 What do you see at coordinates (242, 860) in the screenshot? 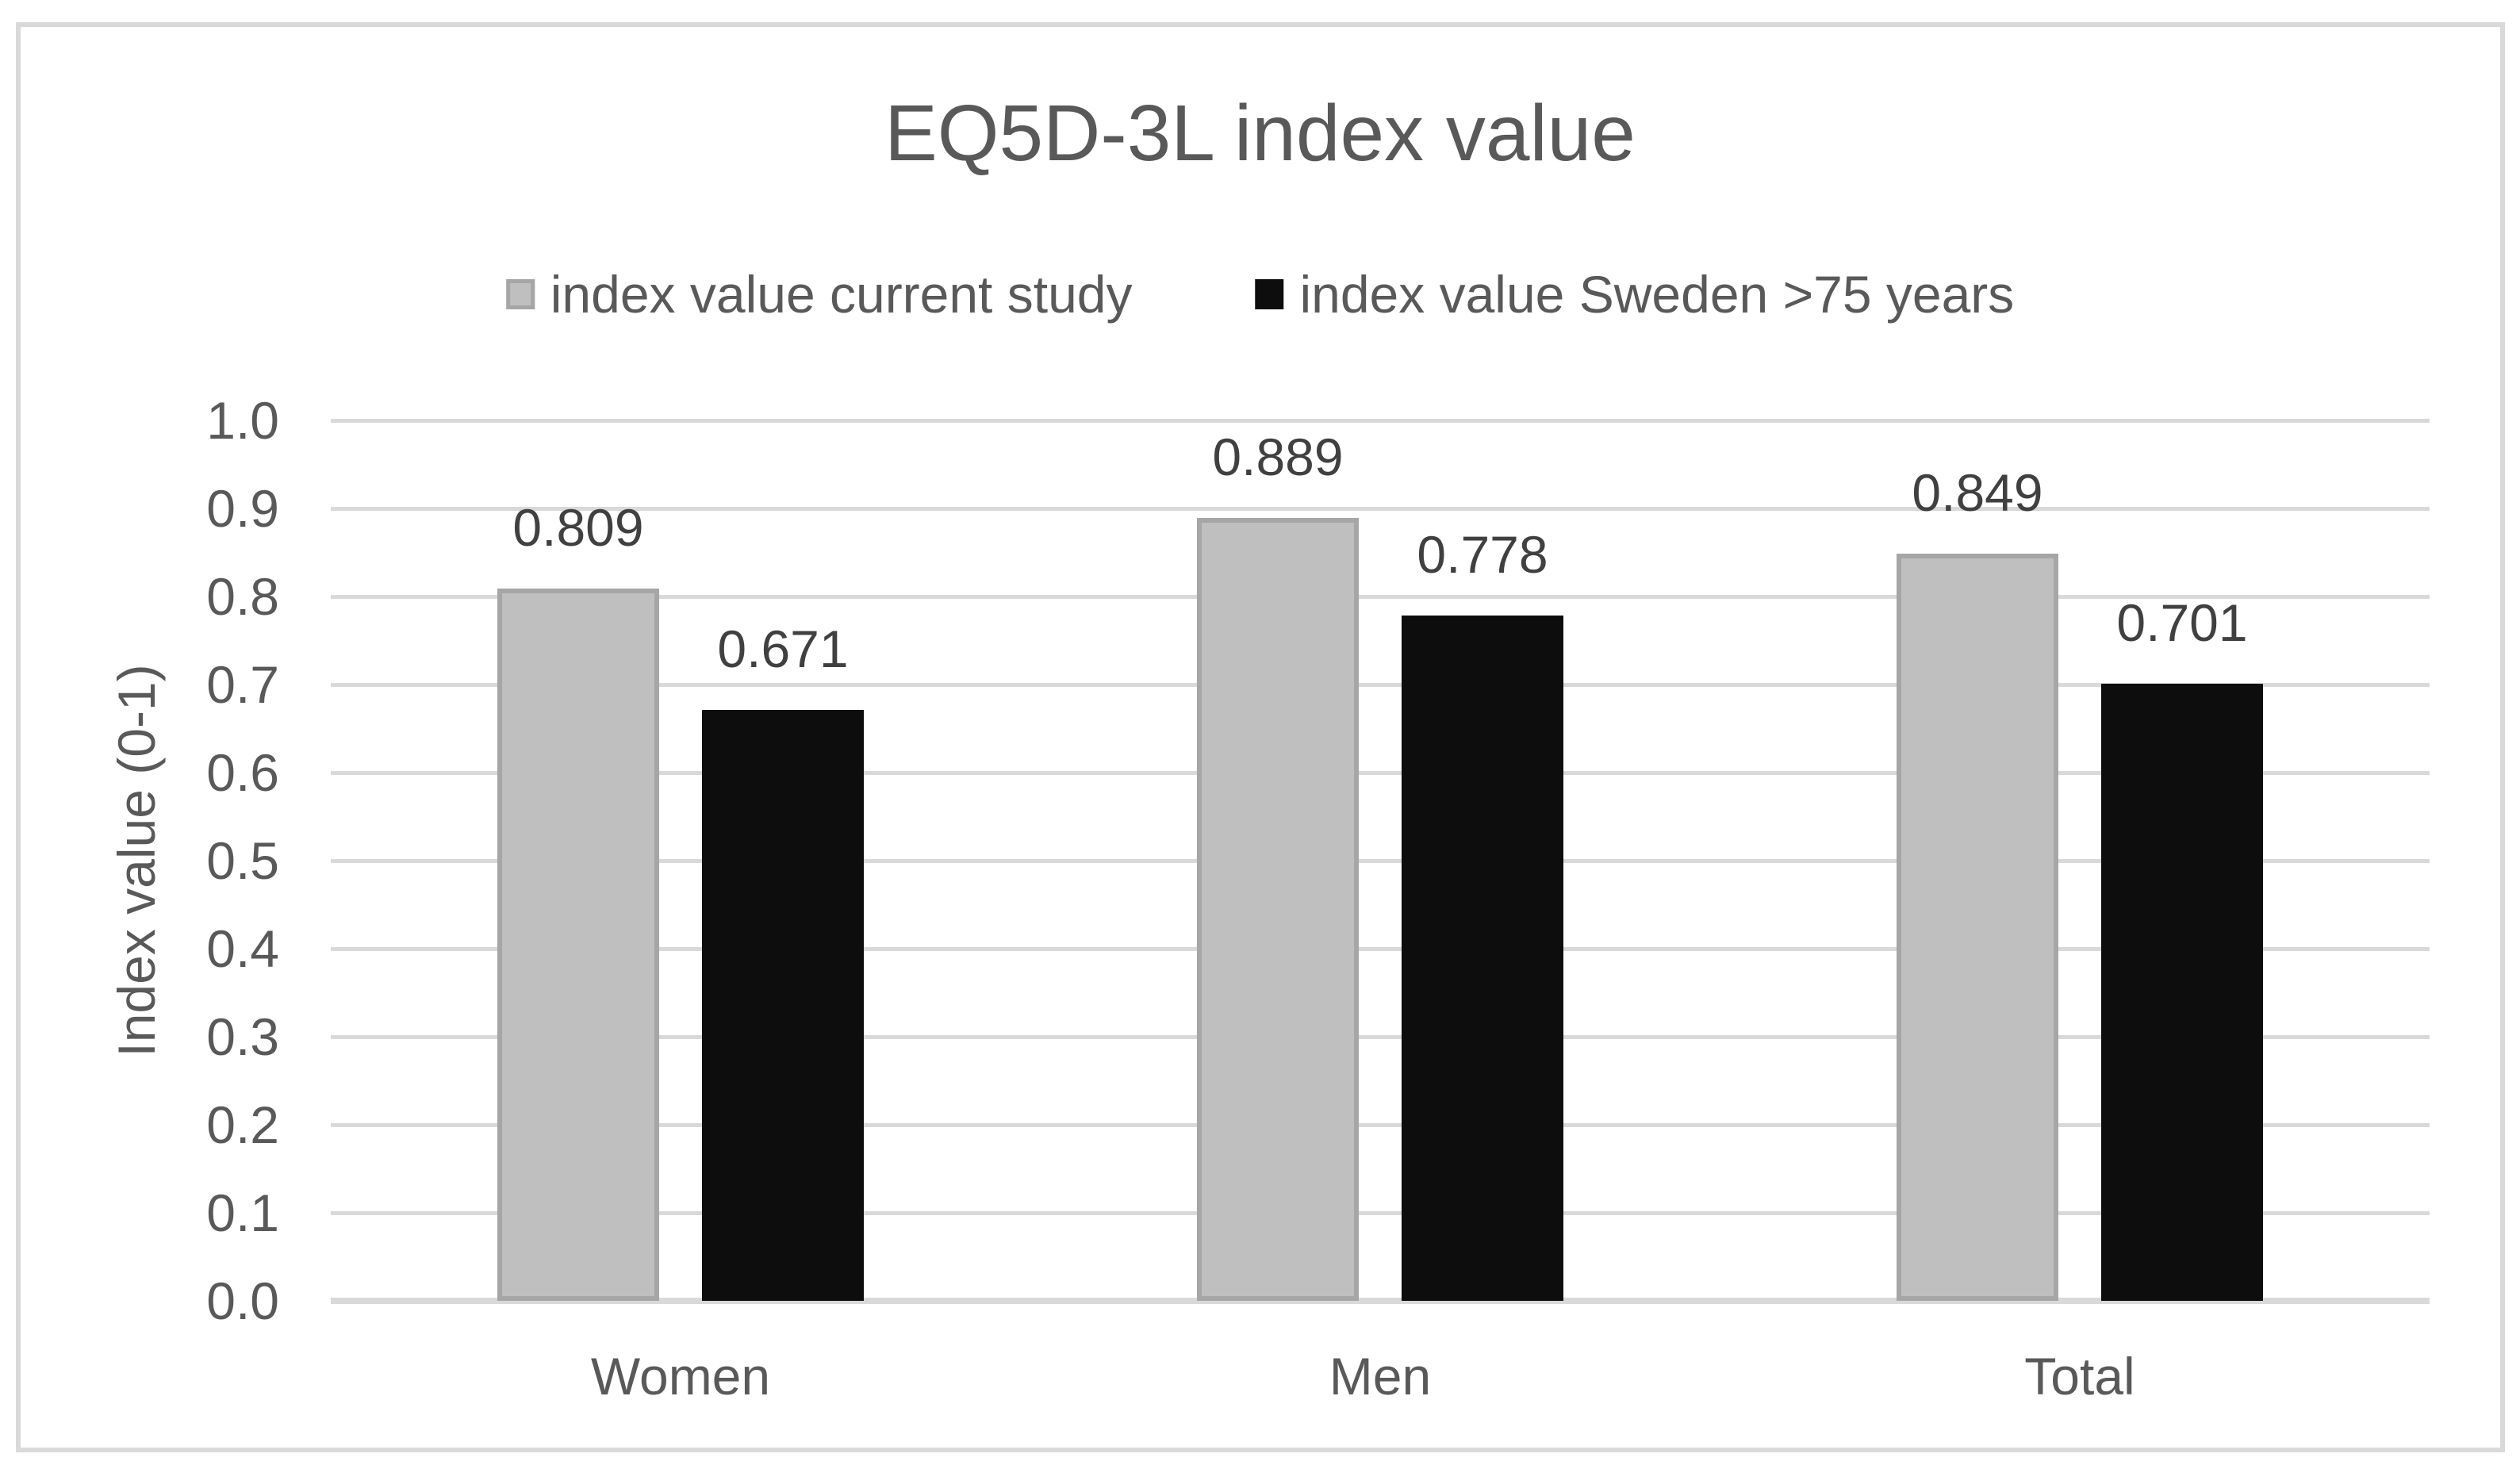
I see `y-tick-label: 0.5` at bounding box center [242, 860].